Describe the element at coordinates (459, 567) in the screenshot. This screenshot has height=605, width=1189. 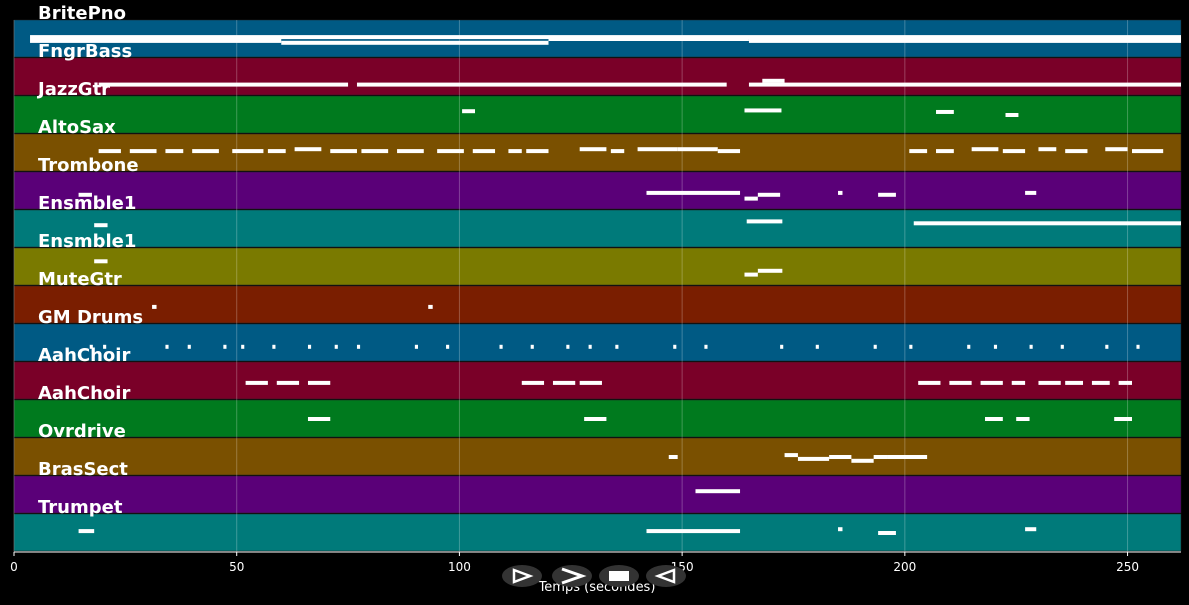
I see `x-tick-label: 100` at that location.